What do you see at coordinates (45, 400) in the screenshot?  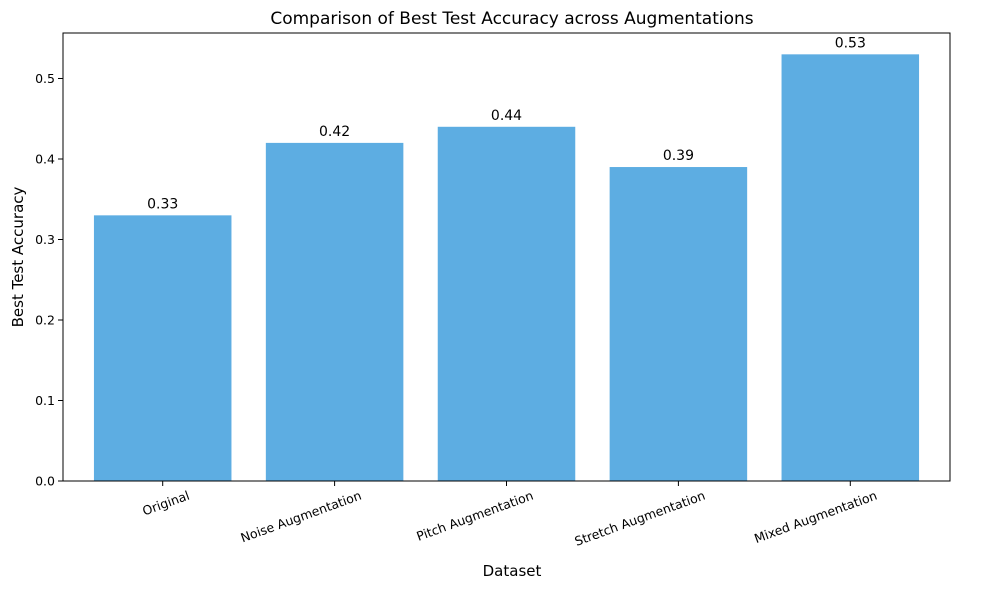 I see `y-tick-label: 0.1` at bounding box center [45, 400].